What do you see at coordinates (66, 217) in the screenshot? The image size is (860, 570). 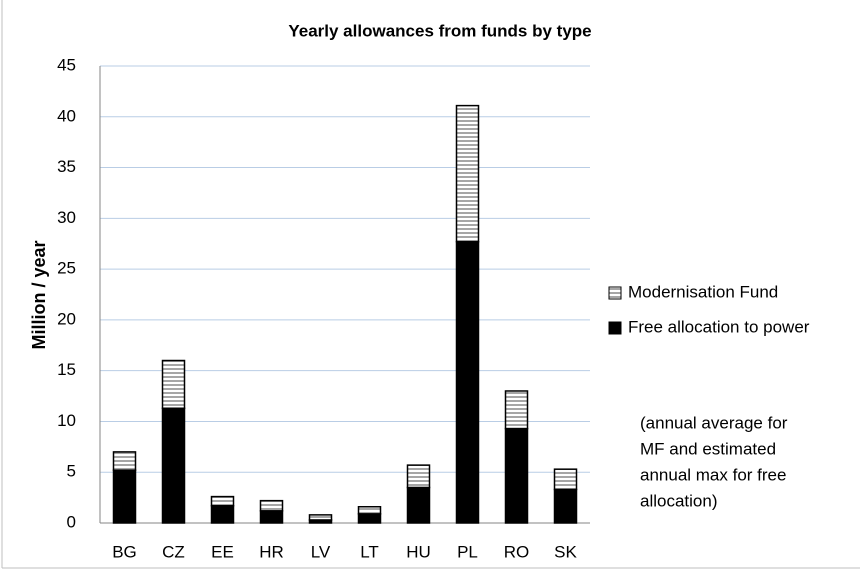 I see `y-tick-label: 30` at bounding box center [66, 217].